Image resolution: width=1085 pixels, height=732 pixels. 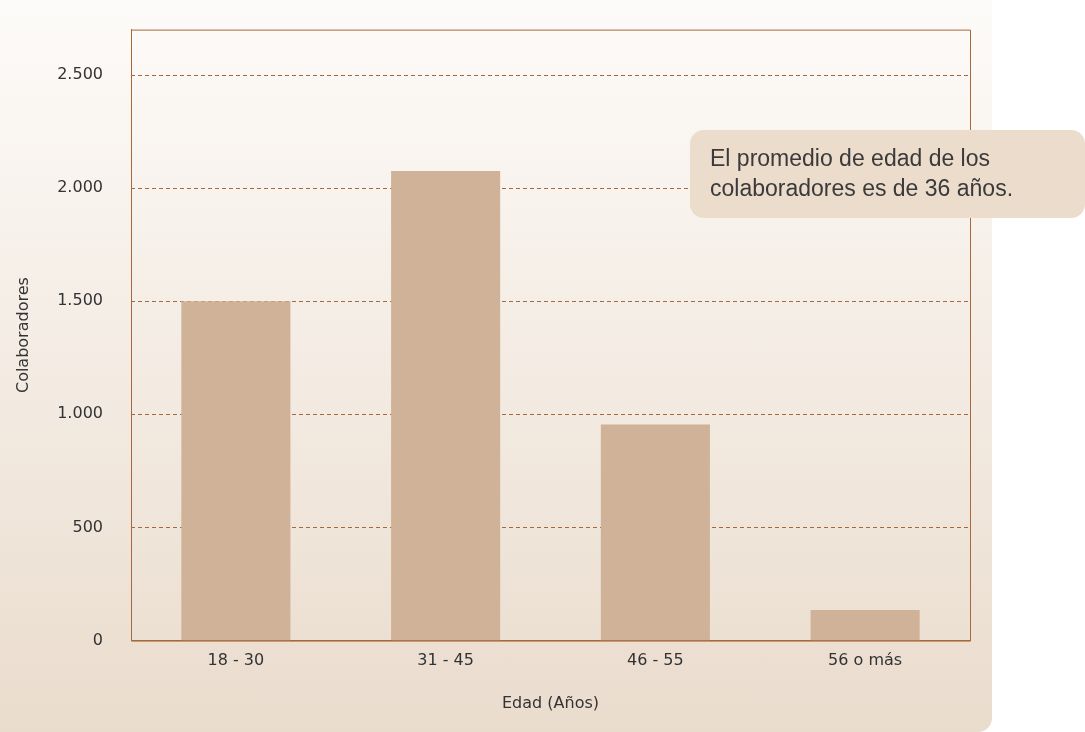 What do you see at coordinates (445, 660) in the screenshot?
I see `x-tick-label: 31 - 45` at bounding box center [445, 660].